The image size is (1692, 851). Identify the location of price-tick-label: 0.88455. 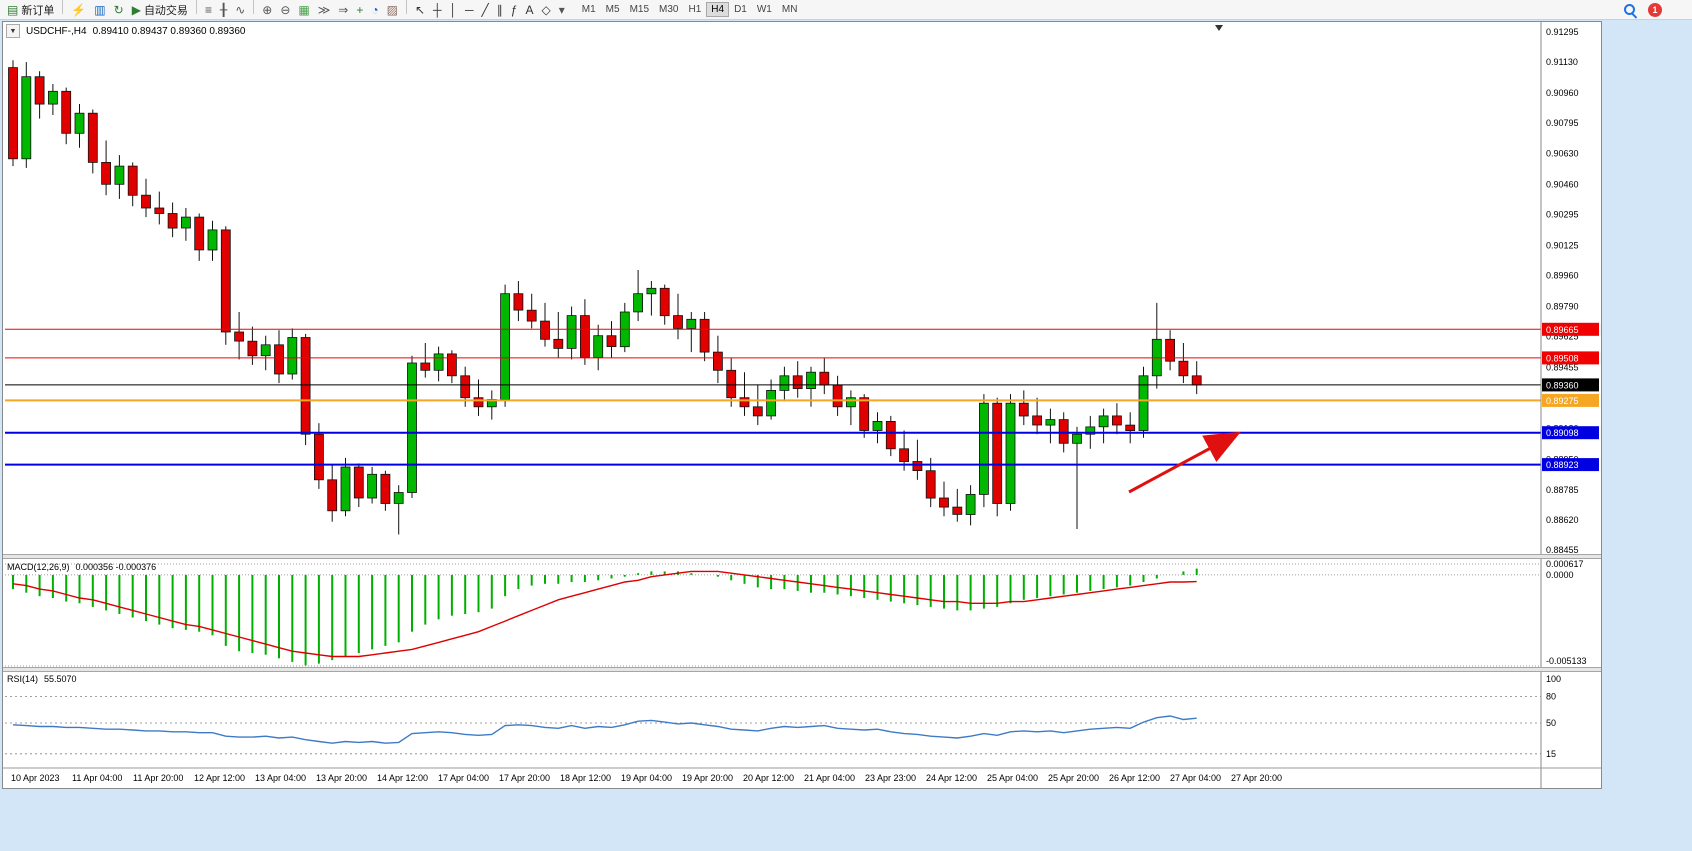
(1562, 550).